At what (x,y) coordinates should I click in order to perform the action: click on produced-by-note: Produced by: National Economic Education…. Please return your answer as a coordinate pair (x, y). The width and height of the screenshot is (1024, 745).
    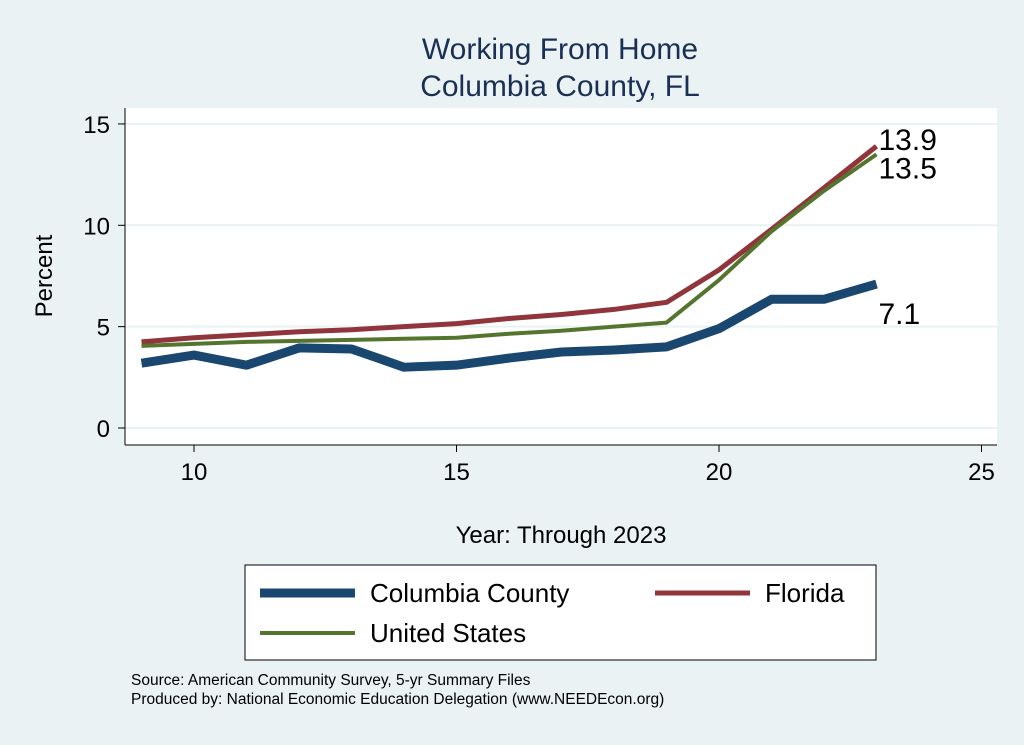
    Looking at the image, I should click on (398, 699).